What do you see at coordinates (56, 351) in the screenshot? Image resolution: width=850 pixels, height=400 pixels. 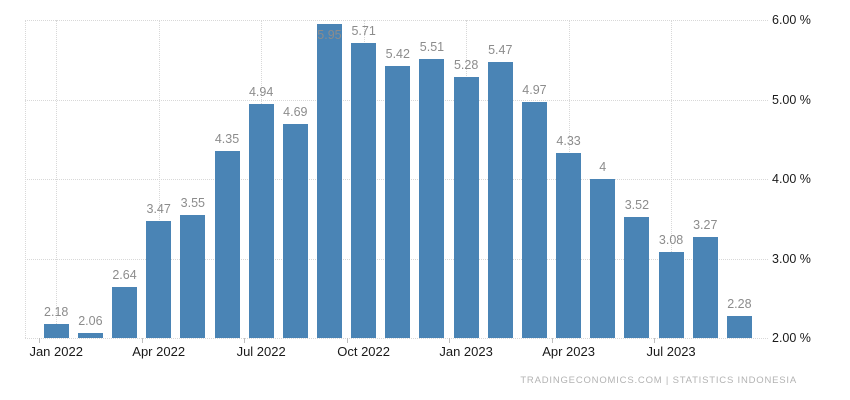 I see `x-axis-label: Jan 2022` at bounding box center [56, 351].